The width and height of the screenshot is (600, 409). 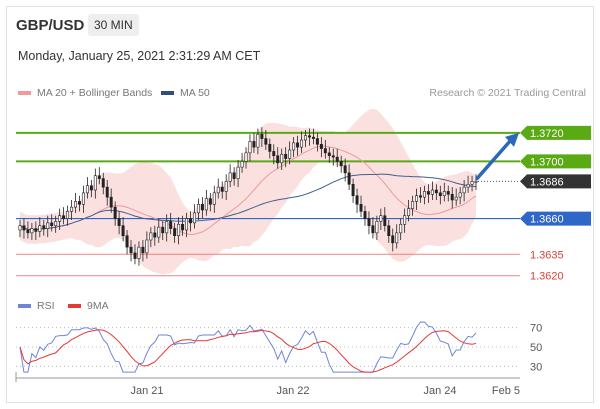 What do you see at coordinates (536, 348) in the screenshot?
I see `rsi-tick-label: 50` at bounding box center [536, 348].